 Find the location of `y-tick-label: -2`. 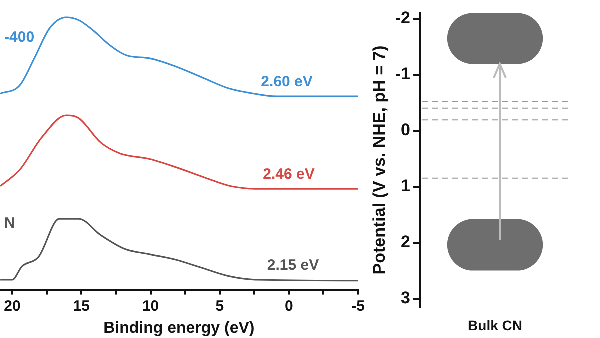

y-tick-label: -2 is located at coordinates (403, 18).